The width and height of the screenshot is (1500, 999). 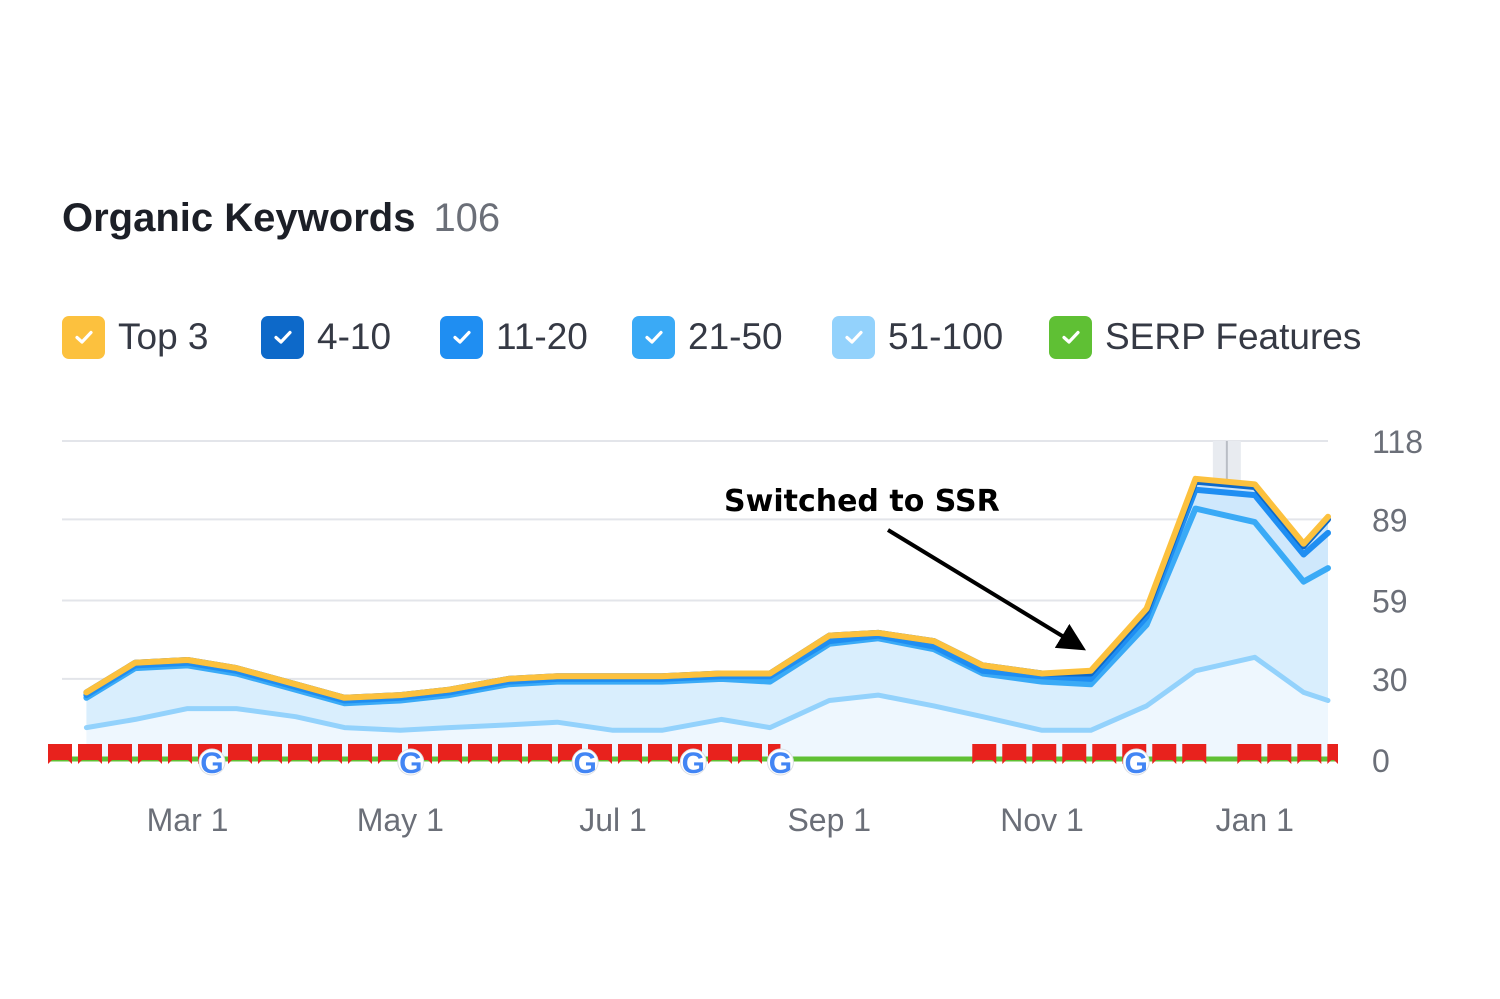 I want to click on x-tick-label: Nov 1, so click(x=1042, y=820).